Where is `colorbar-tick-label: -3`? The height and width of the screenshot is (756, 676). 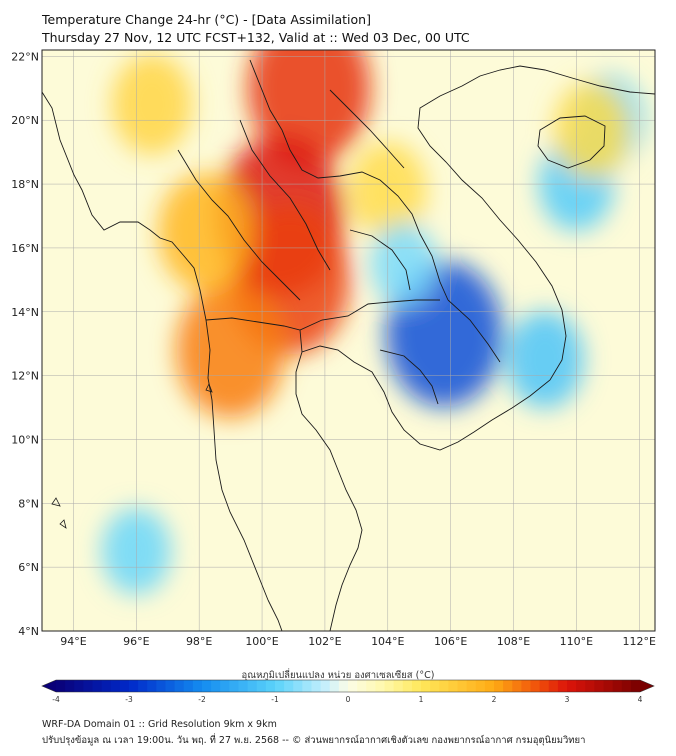
colorbar-tick-label: -3 is located at coordinates (129, 699).